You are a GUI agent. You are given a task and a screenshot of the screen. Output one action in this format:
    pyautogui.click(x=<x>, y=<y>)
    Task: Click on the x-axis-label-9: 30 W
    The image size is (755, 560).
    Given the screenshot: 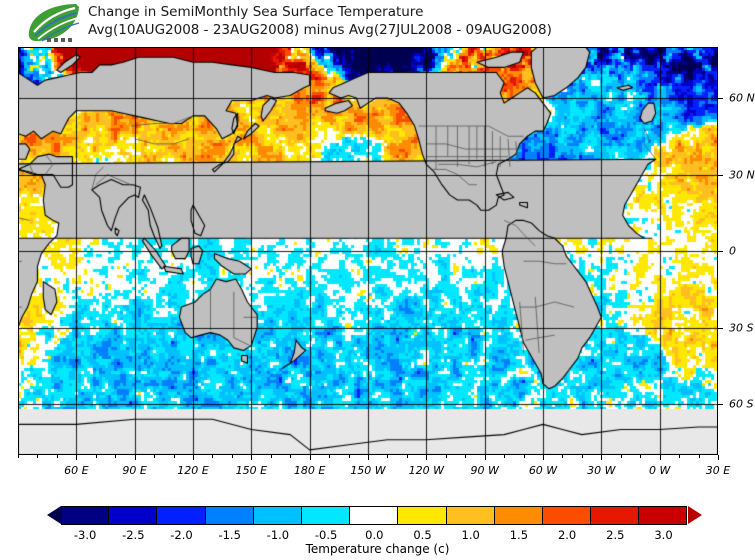 What is the action you would take?
    pyautogui.click(x=601, y=470)
    